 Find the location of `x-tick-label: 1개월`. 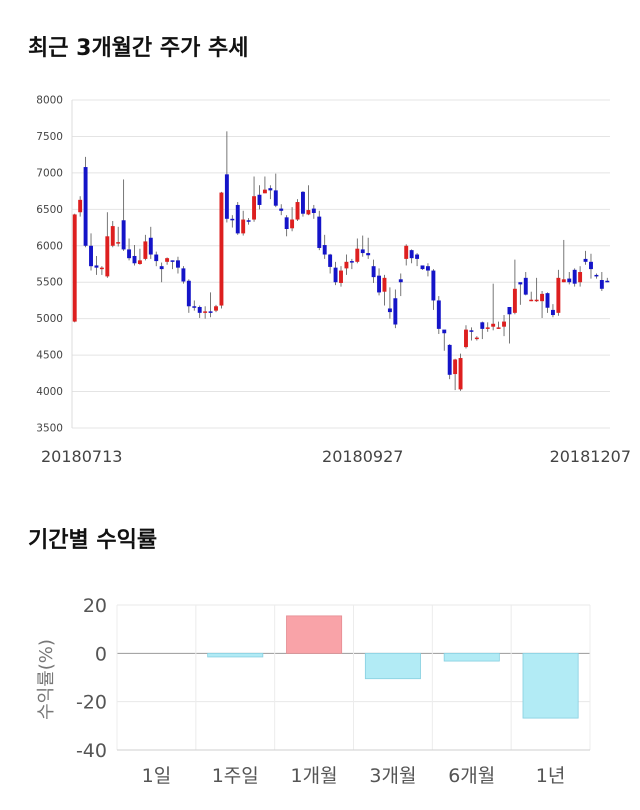

x-tick-label: 1개월 is located at coordinates (314, 776).